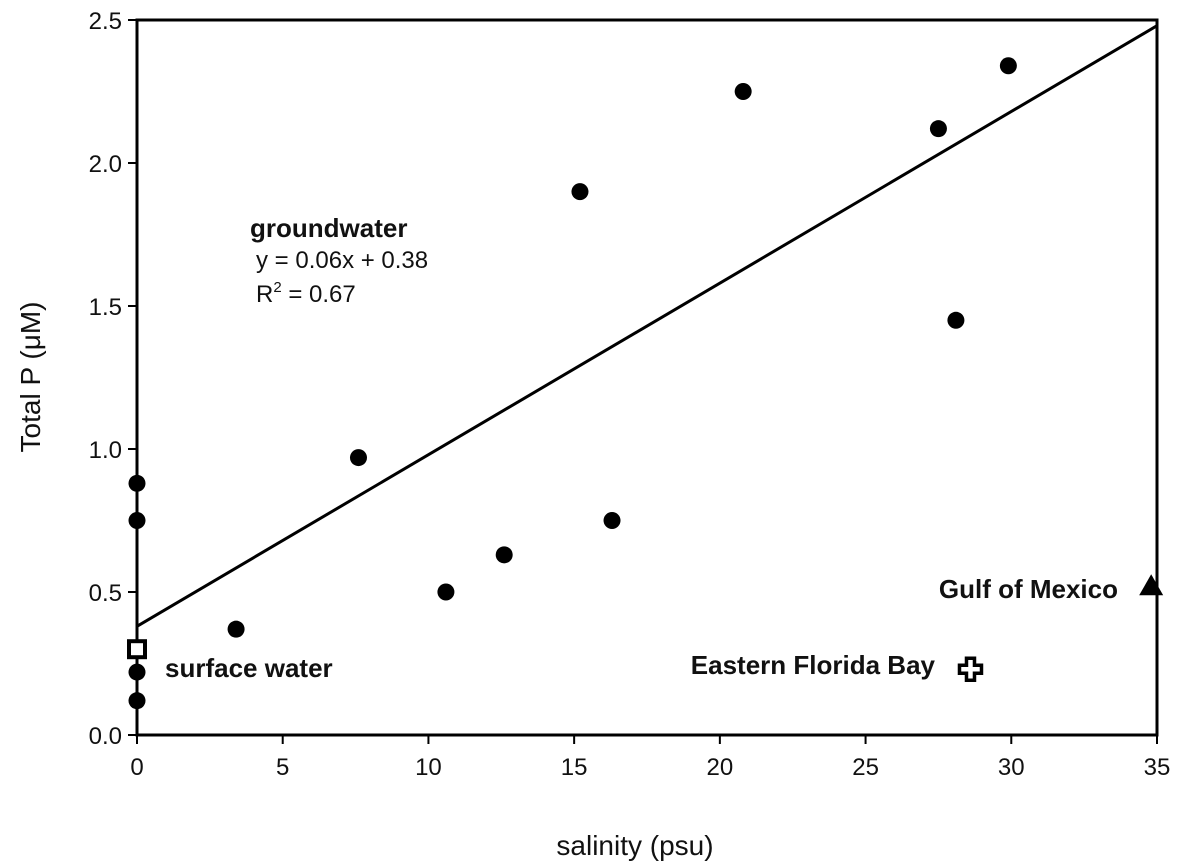 The height and width of the screenshot is (867, 1181). I want to click on r-squared-label: R2 = 0.67, so click(306, 293).